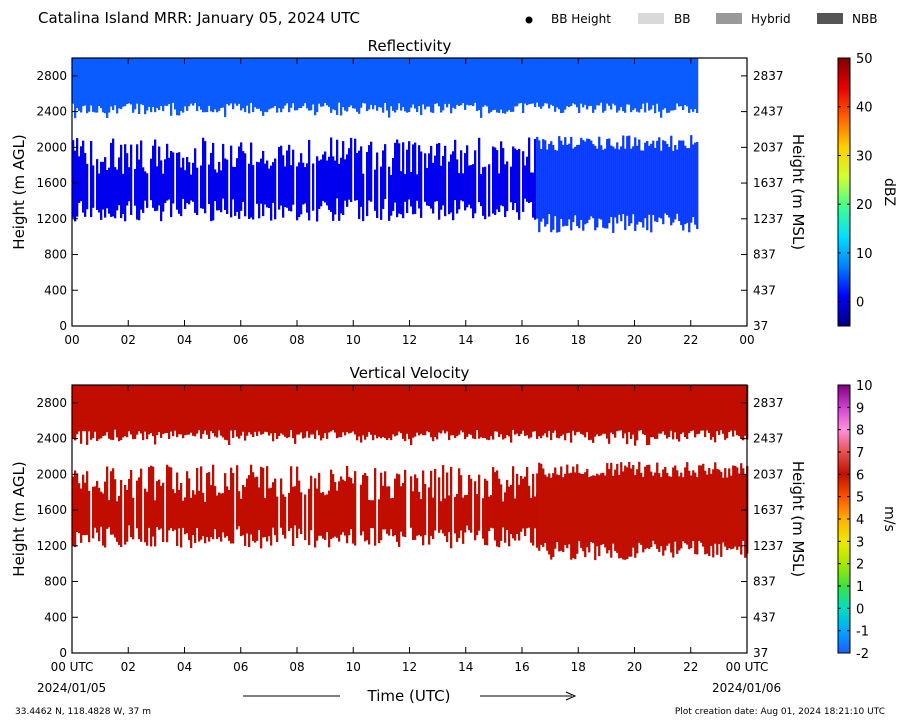 The width and height of the screenshot is (900, 725). Describe the element at coordinates (864, 156) in the screenshot. I see `colorbar-tick-label: 30` at that location.